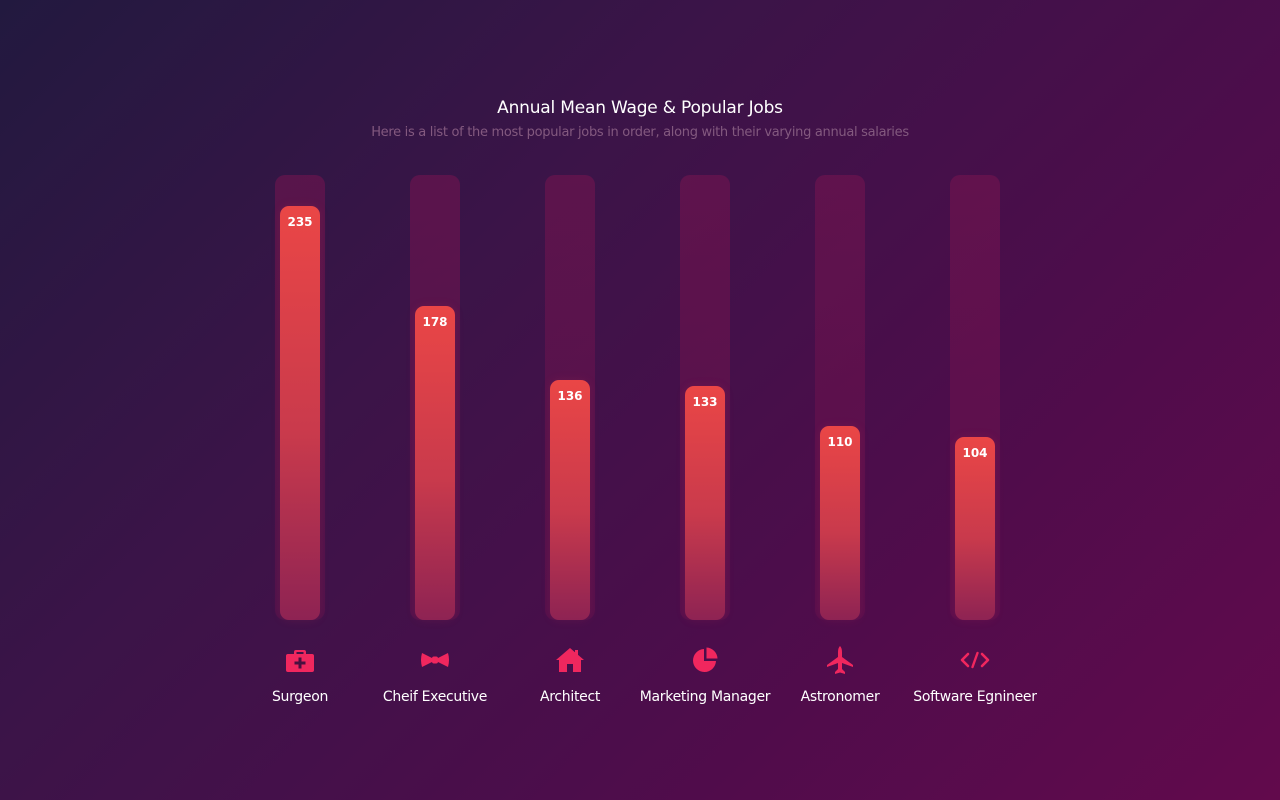 This screenshot has height=800, width=1280. What do you see at coordinates (840, 442) in the screenshot?
I see `bar-value-label-astronomer: 110` at bounding box center [840, 442].